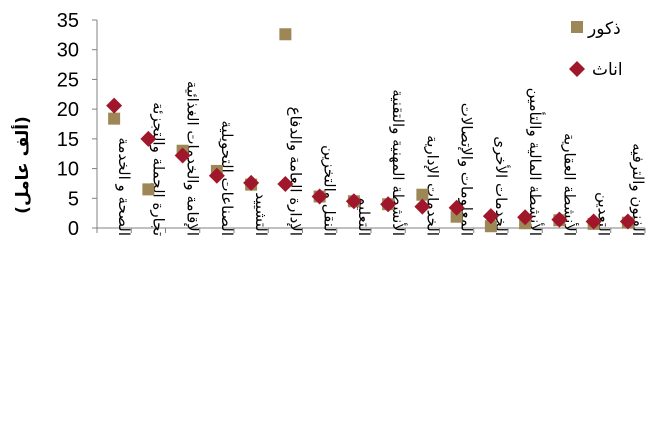  Describe the element at coordinates (68, 110) in the screenshot. I see `y-tick-label: 20` at that location.